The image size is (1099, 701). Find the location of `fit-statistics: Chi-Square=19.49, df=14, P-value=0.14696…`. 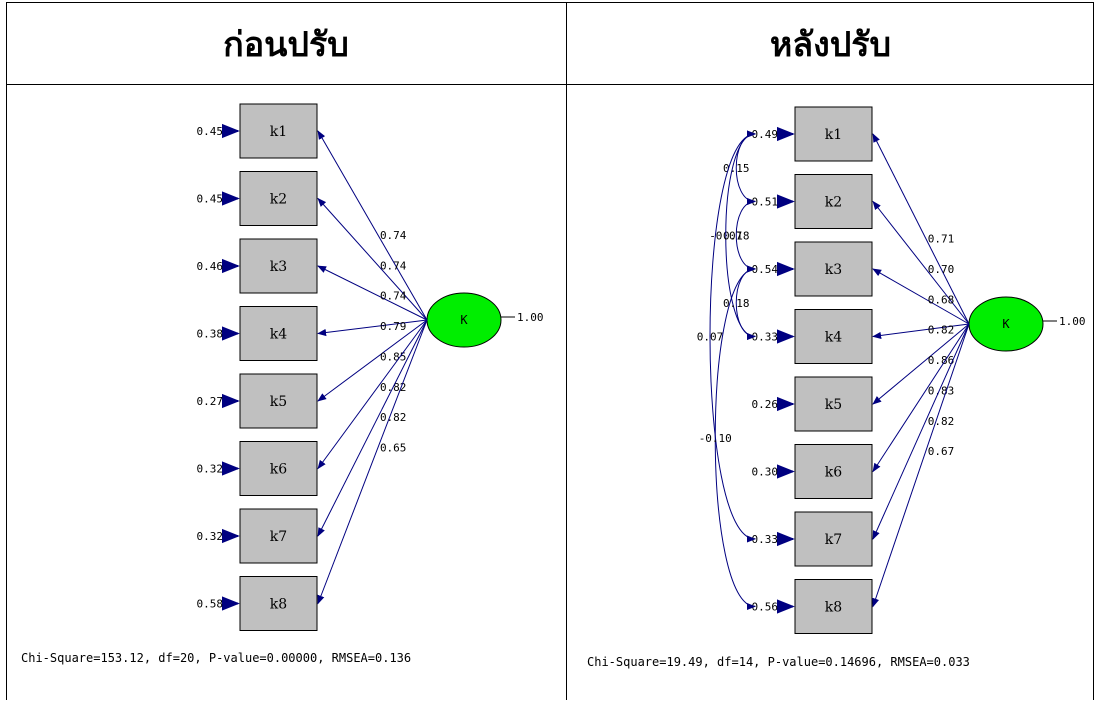

fit-statistics: Chi-Square=19.49, df=14, P-value=0.14696… is located at coordinates (778, 662).